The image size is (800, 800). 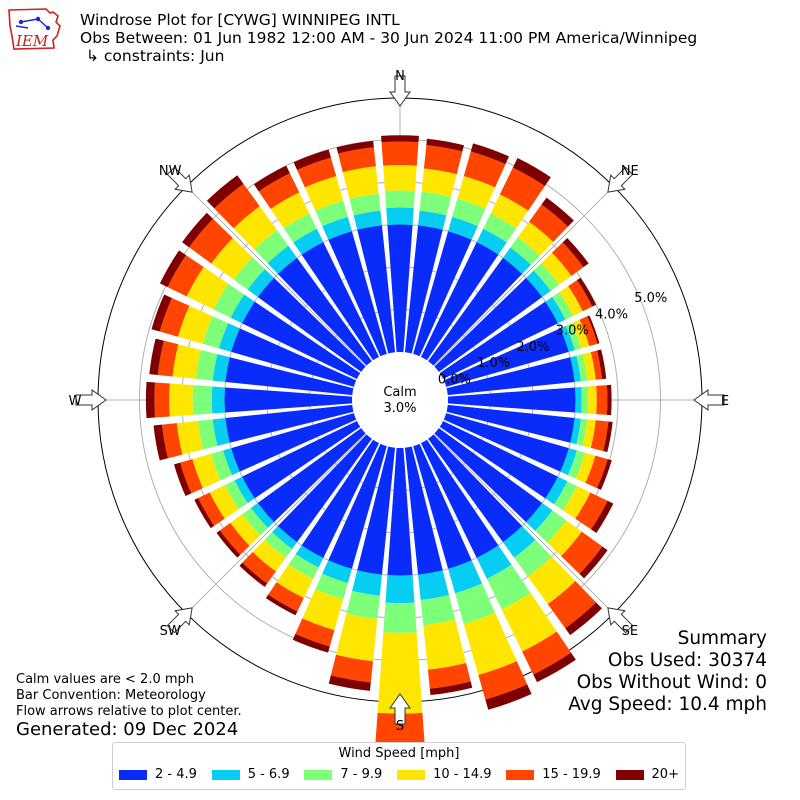 What do you see at coordinates (129, 711) in the screenshot?
I see `flow-note: Flow arrows relative to plot center.` at bounding box center [129, 711].